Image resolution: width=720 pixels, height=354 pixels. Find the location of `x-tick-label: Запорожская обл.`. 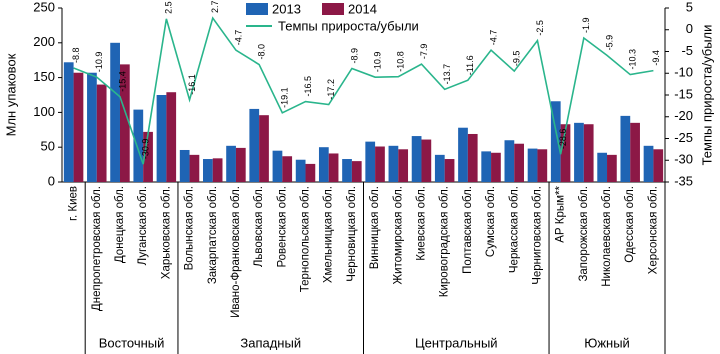

x-tick-label: Запорожская обл. is located at coordinates (584, 234).